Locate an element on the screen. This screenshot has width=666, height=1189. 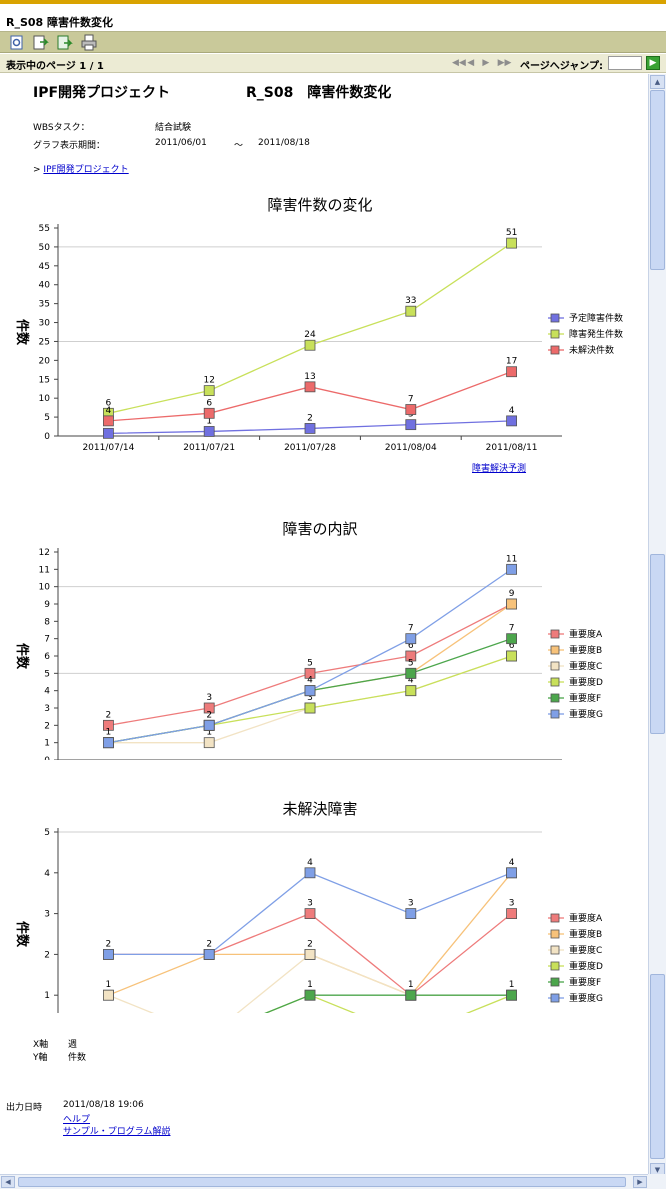
sample-program-link: サンプル・プログラム解説 is located at coordinates (117, 1132).